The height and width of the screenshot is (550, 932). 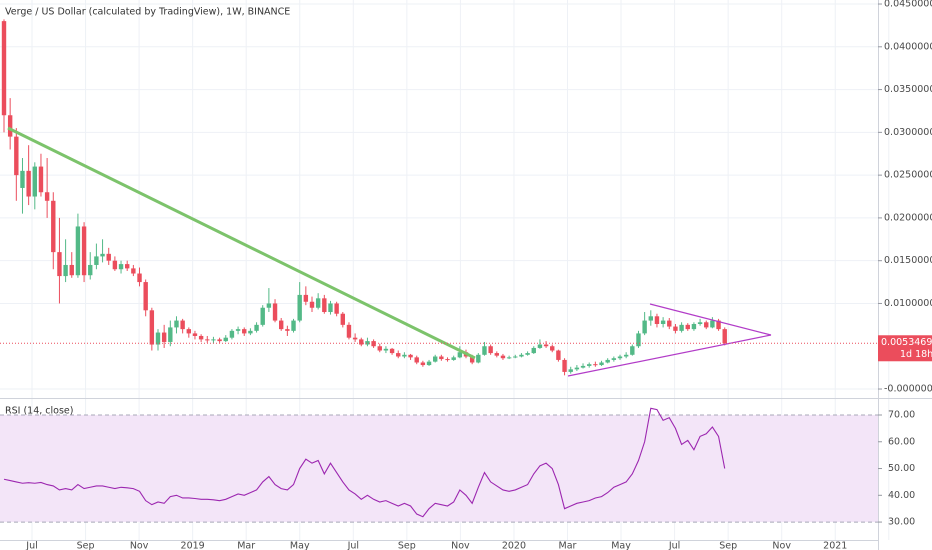 What do you see at coordinates (906, 342) in the screenshot?
I see `last-price-label: 0.00534699` at bounding box center [906, 342].